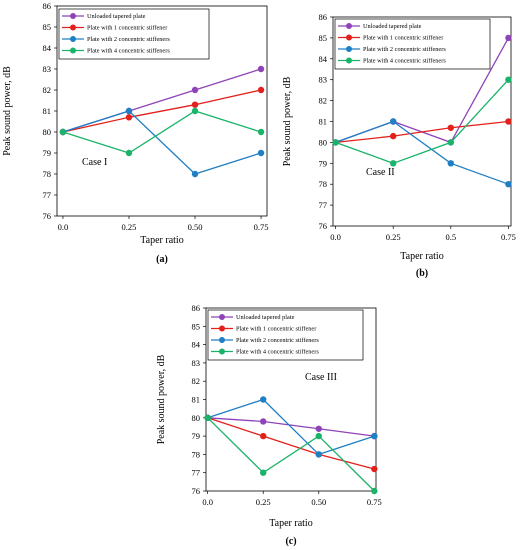 Image resolution: width=523 pixels, height=550 pixels. Describe the element at coordinates (323, 122) in the screenshot. I see `y-tick-label: 81` at that location.